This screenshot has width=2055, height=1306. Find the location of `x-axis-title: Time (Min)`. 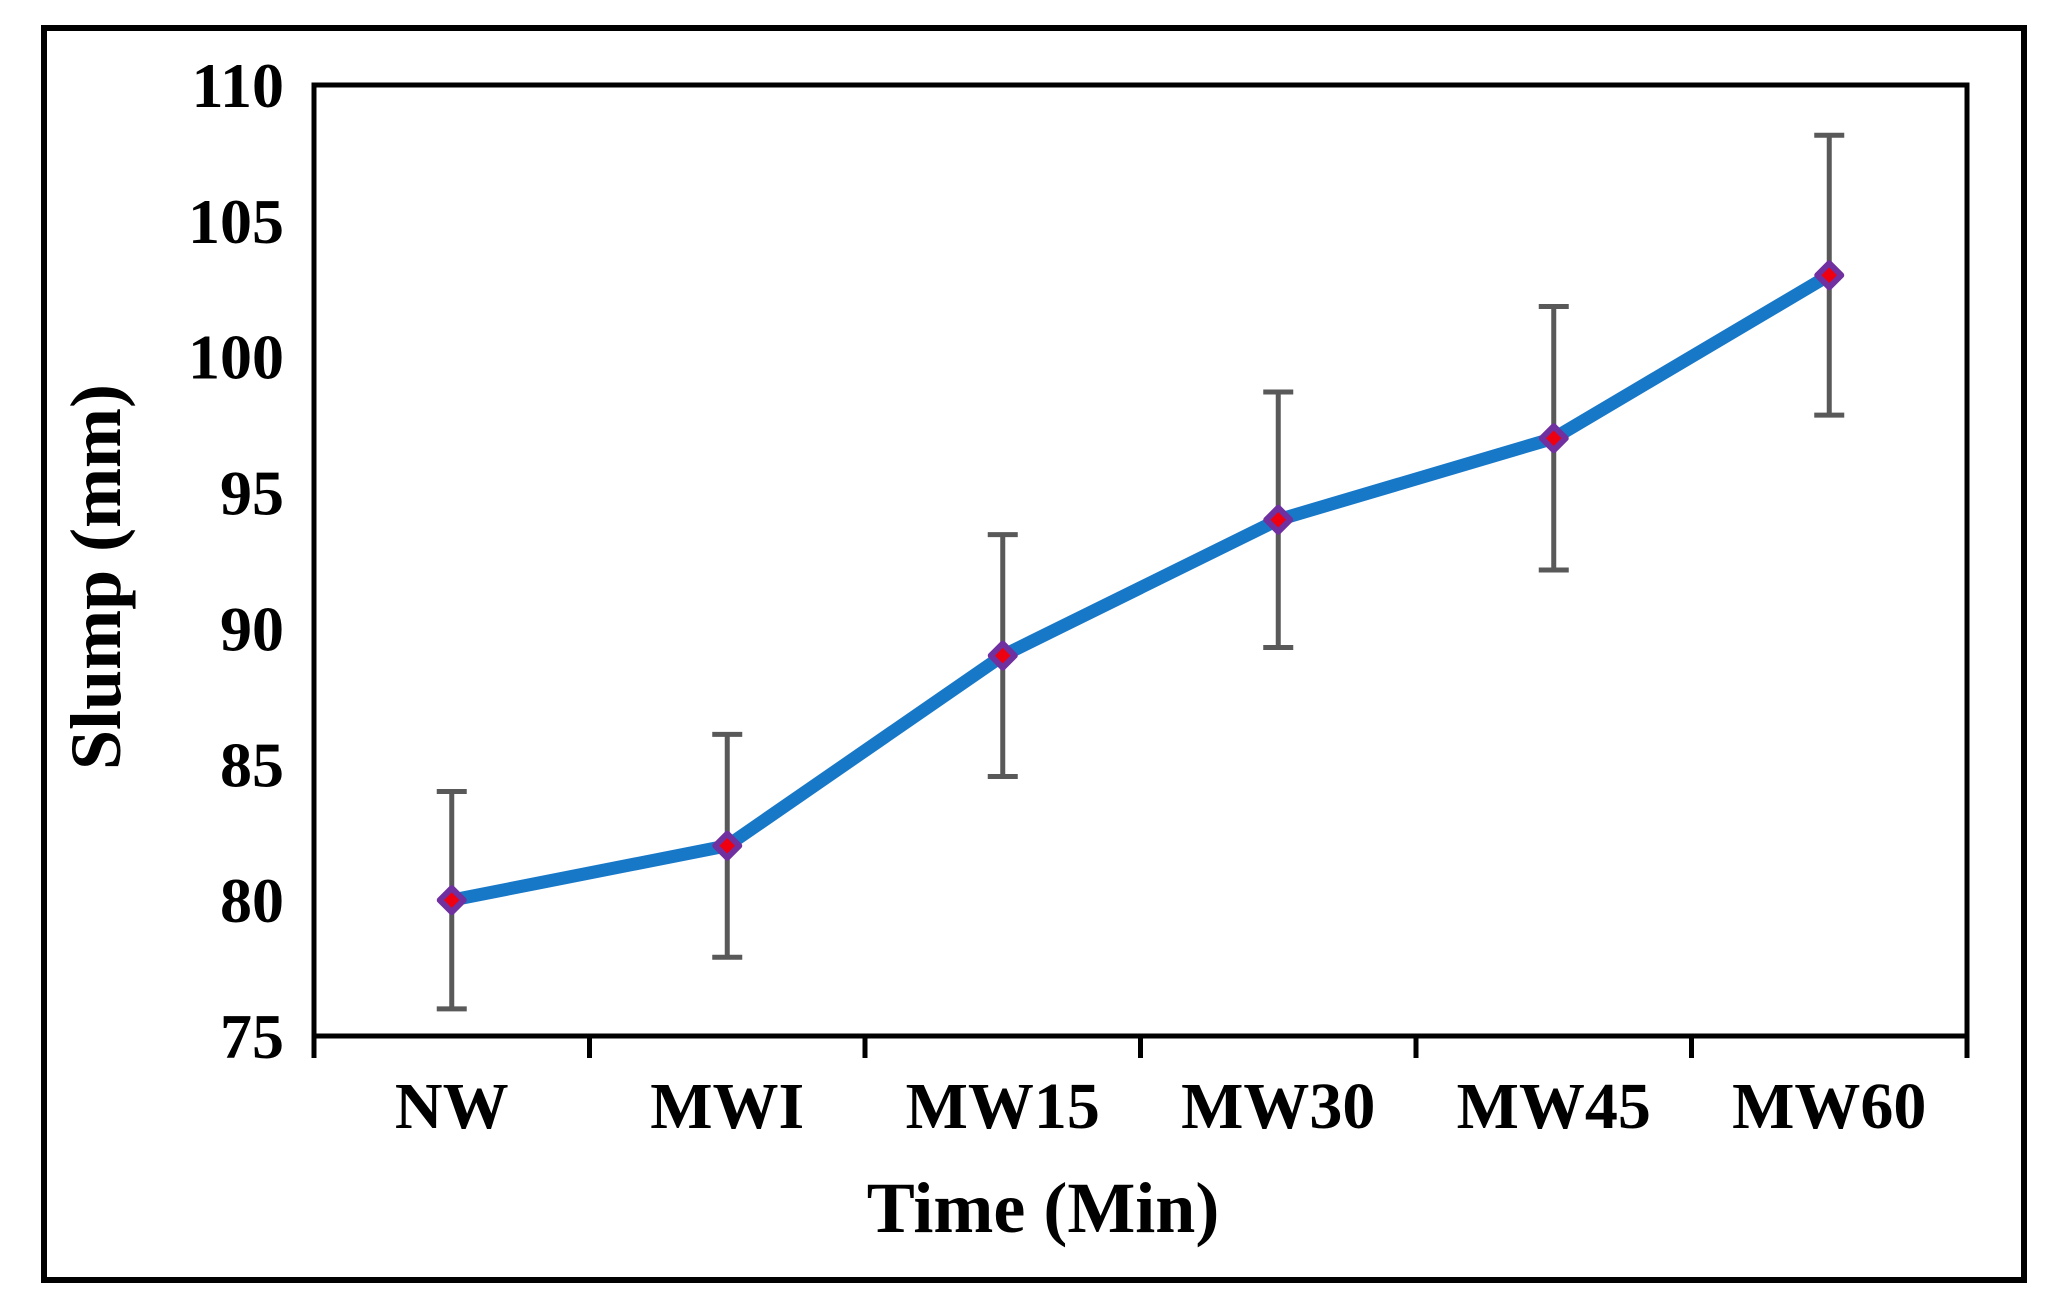

x-axis-title: Time (Min) is located at coordinates (1043, 1208).